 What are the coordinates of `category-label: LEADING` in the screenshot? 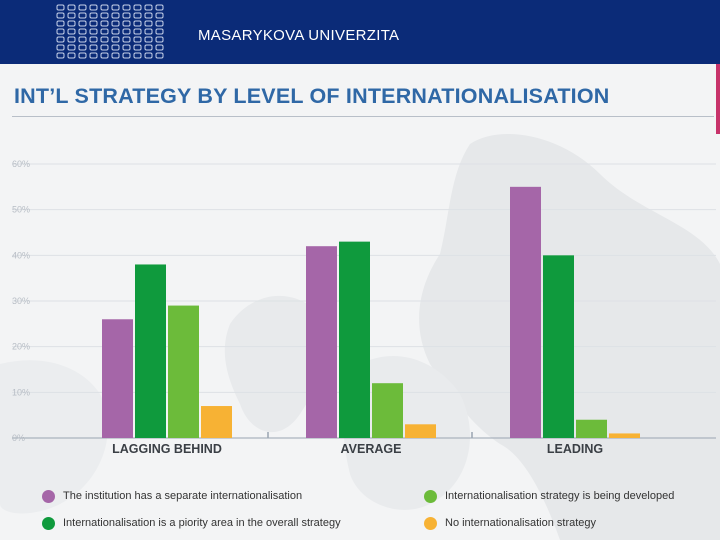 It's located at (575, 449).